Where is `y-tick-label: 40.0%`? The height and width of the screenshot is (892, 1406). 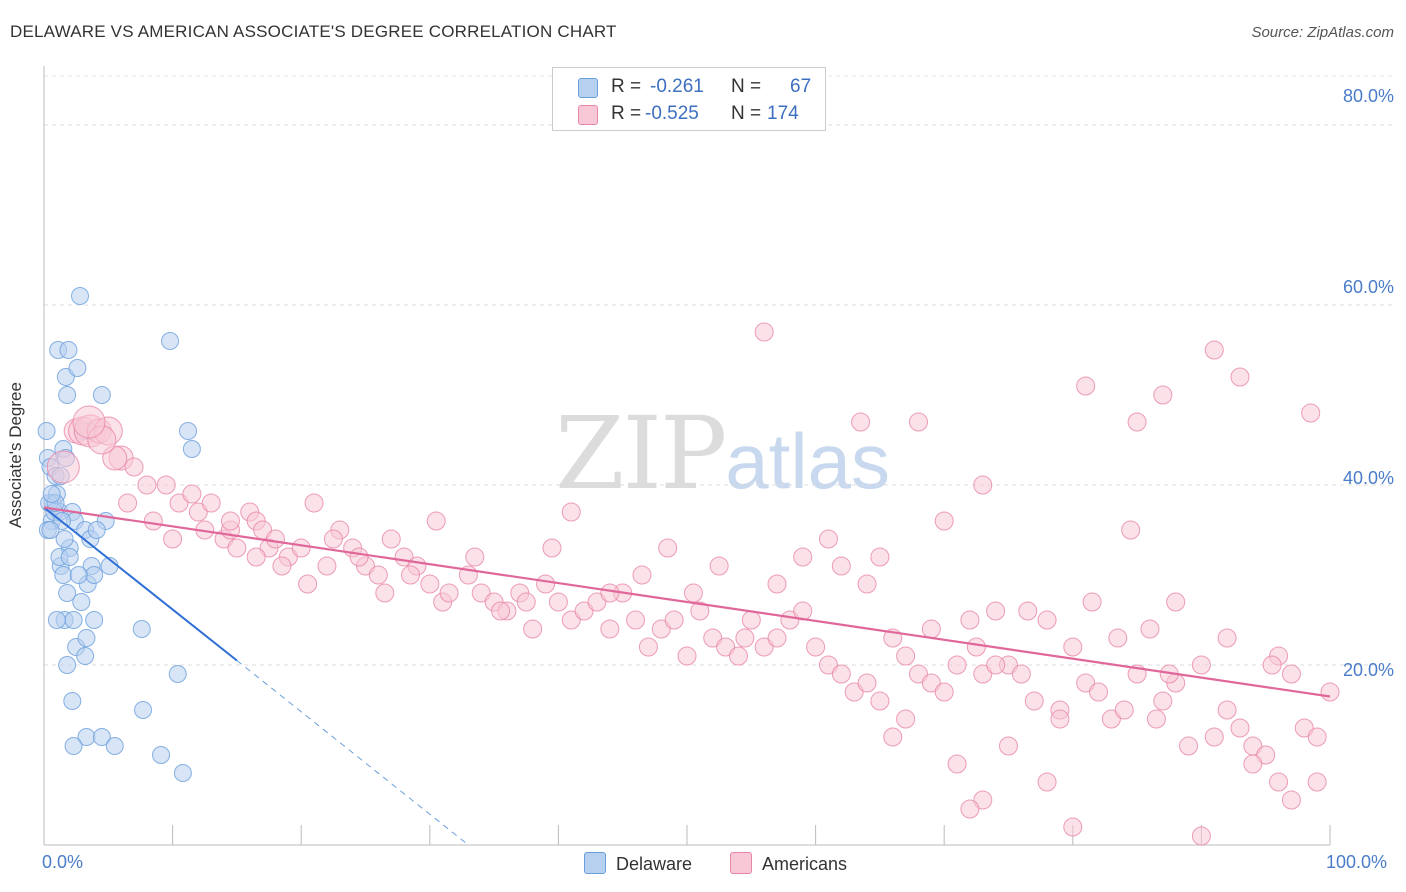
y-tick-label: 40.0% is located at coordinates (1368, 478).